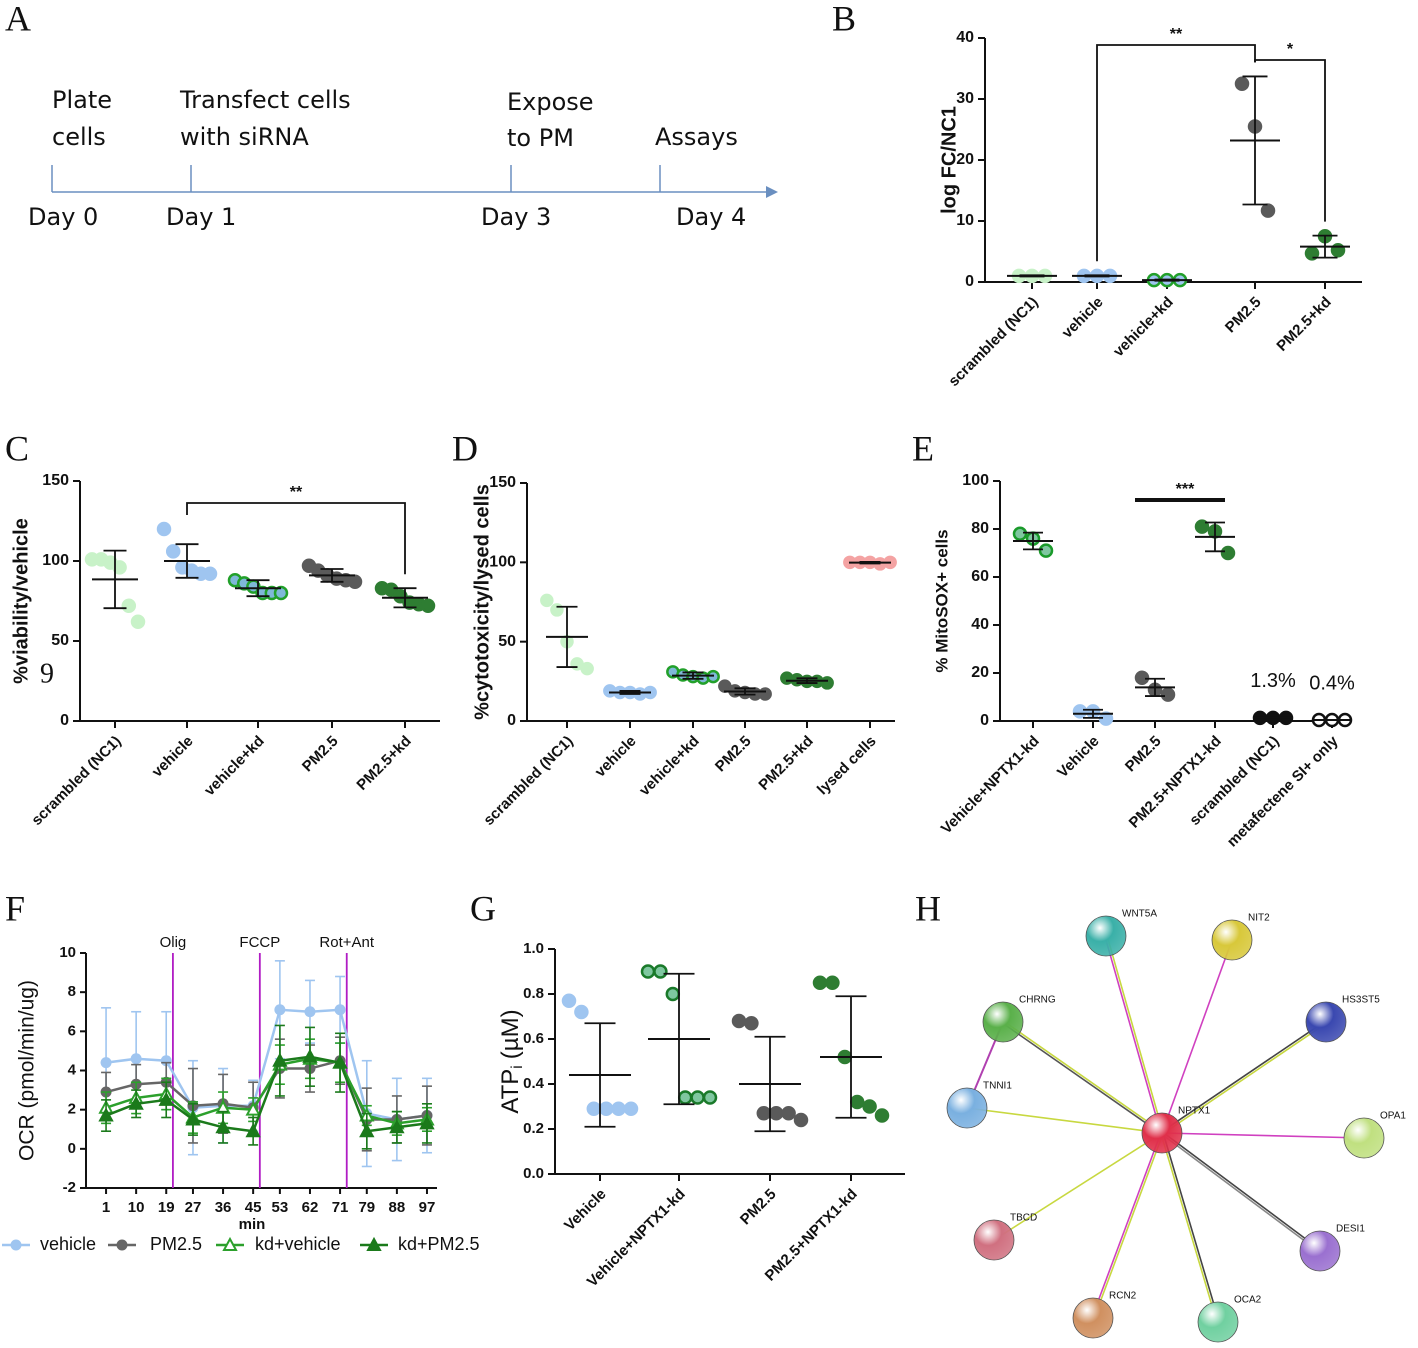  Describe the element at coordinates (533, 948) in the screenshot. I see `y-tick-label: 1.0` at that location.